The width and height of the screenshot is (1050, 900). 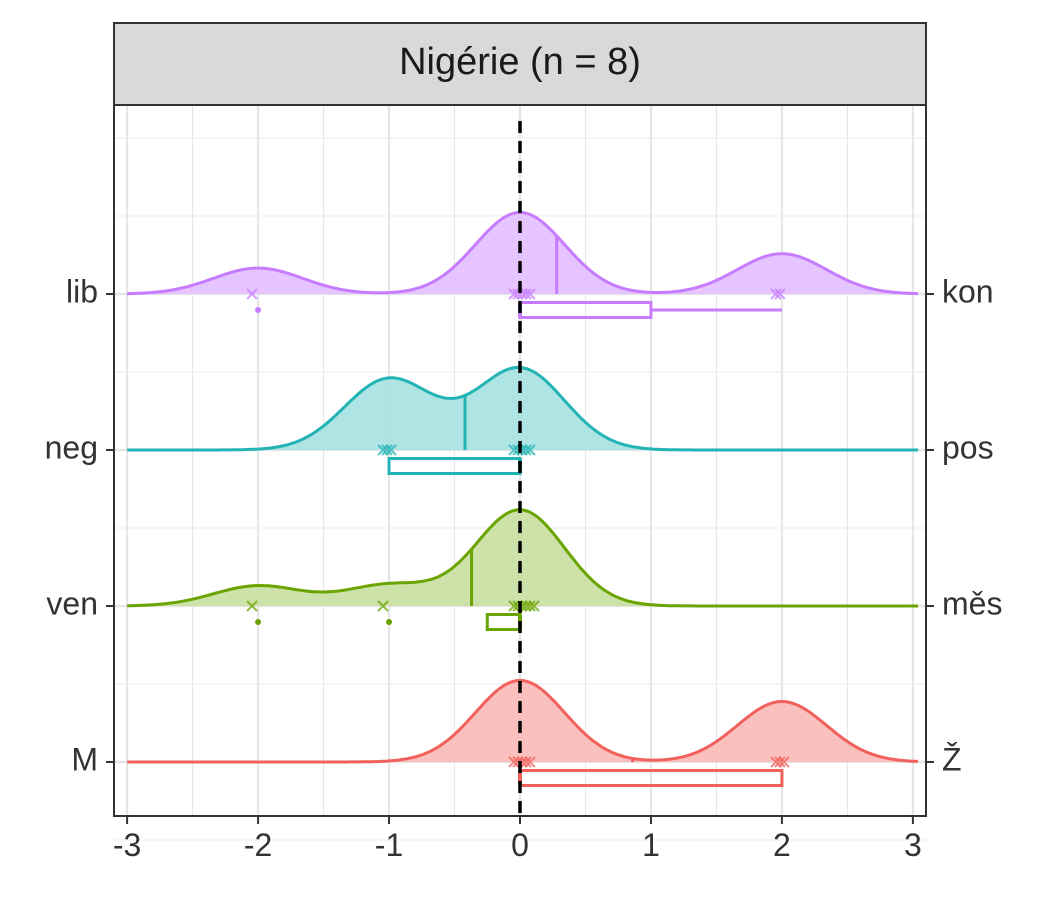 I want to click on y-label-right: měs, so click(x=972, y=603).